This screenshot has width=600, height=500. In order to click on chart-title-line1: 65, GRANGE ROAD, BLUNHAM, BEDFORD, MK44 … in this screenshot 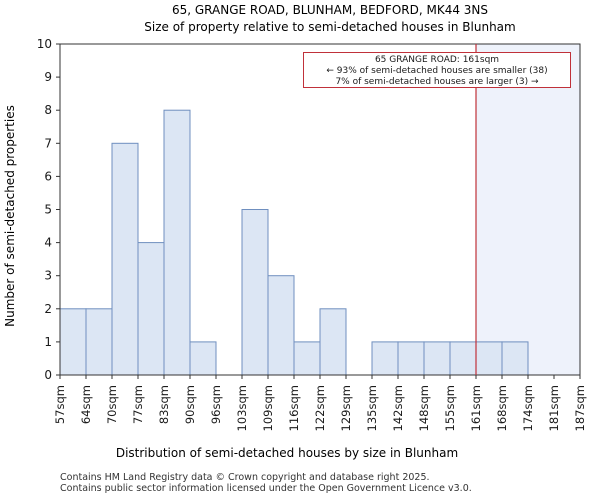, I will do `click(330, 10)`.